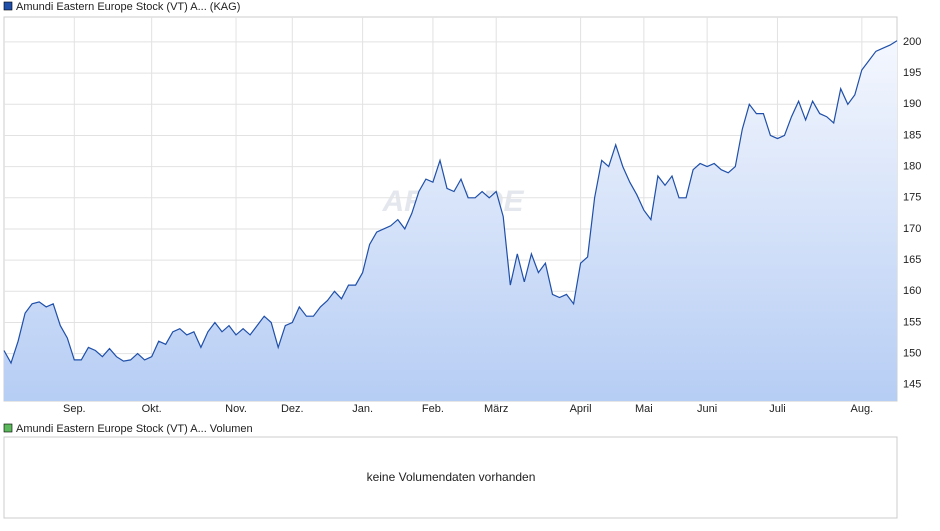  Describe the element at coordinates (581, 409) in the screenshot. I see `x-tick-label: April` at that location.